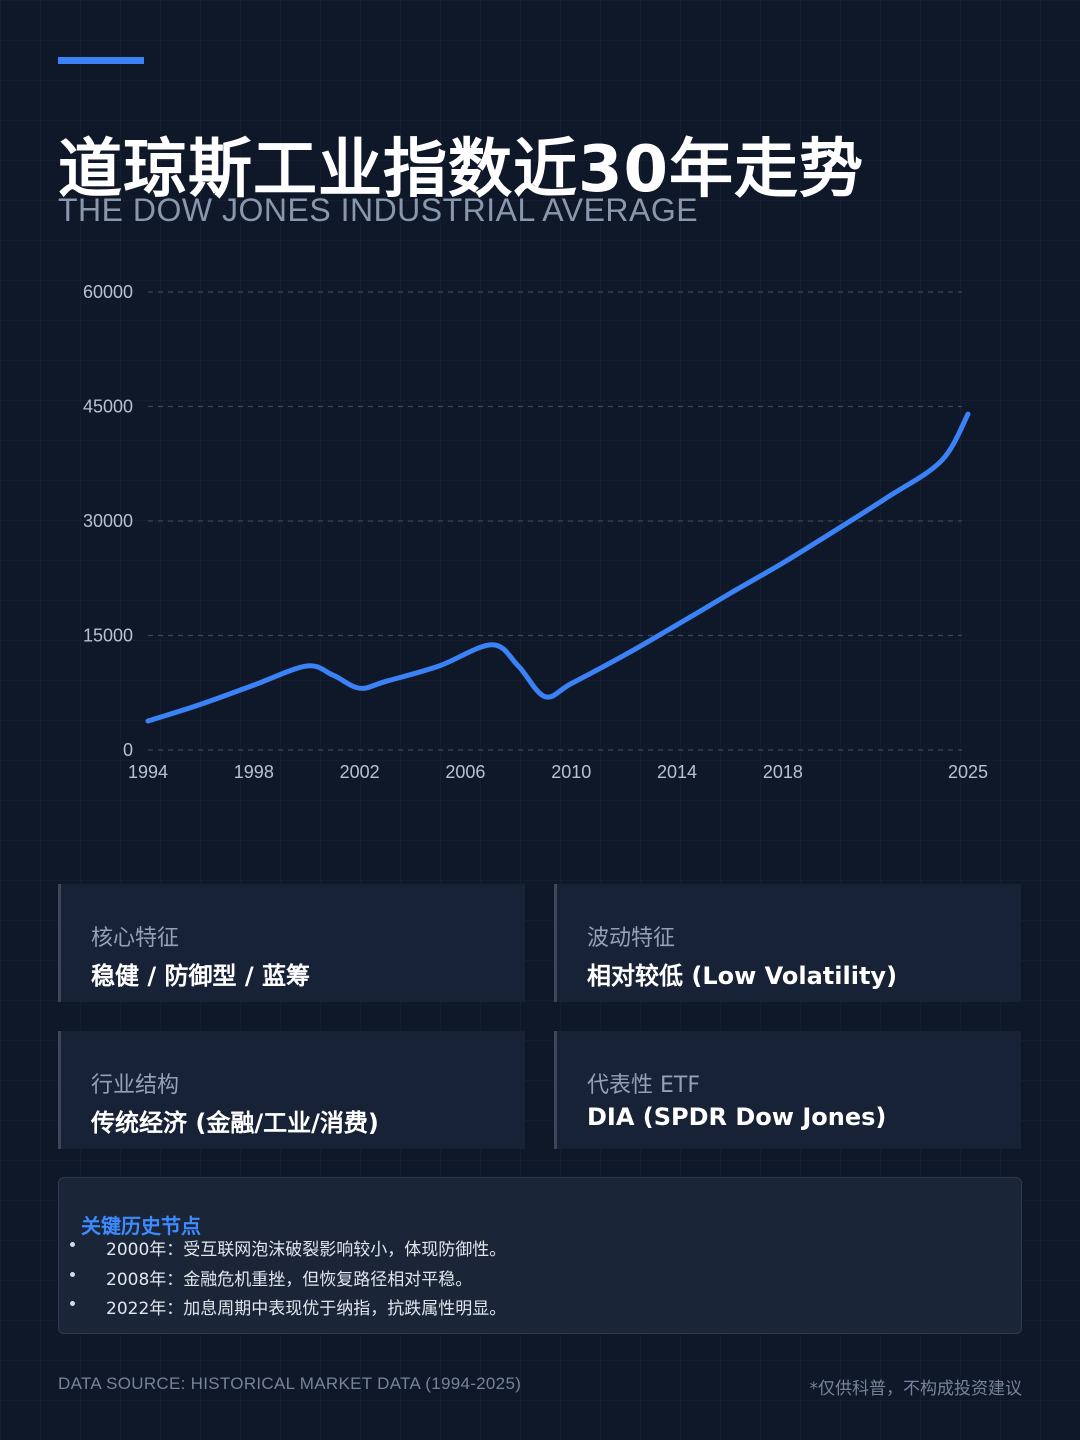  Describe the element at coordinates (378, 210) in the screenshot. I see `page-subtitle: THE DOW JONES INDUSTRIAL AVERAGE` at that location.